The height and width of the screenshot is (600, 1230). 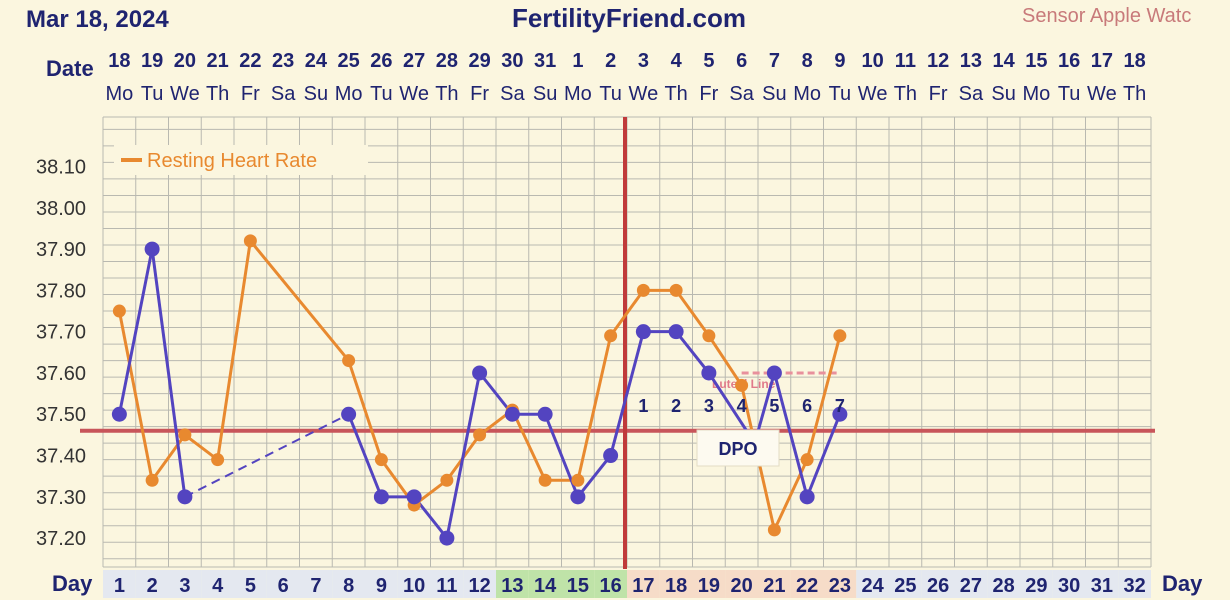 What do you see at coordinates (676, 406) in the screenshot?
I see `dpo-number: 2` at bounding box center [676, 406].